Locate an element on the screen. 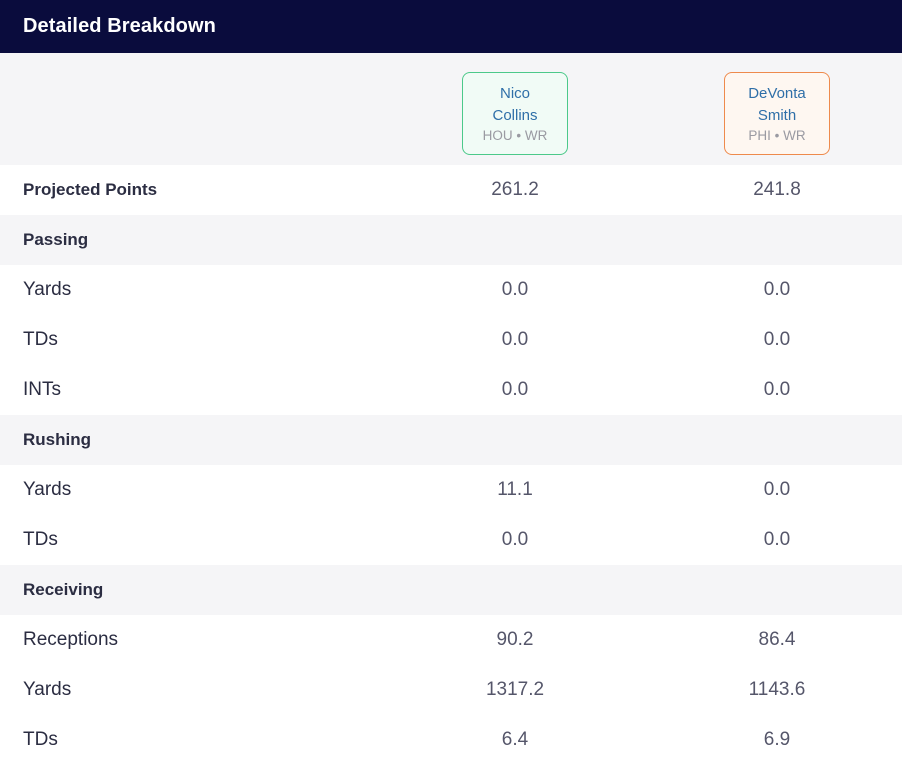 This screenshot has width=902, height=784. projected-points-row: Projected Points 261.2 241.8 is located at coordinates (451, 190).